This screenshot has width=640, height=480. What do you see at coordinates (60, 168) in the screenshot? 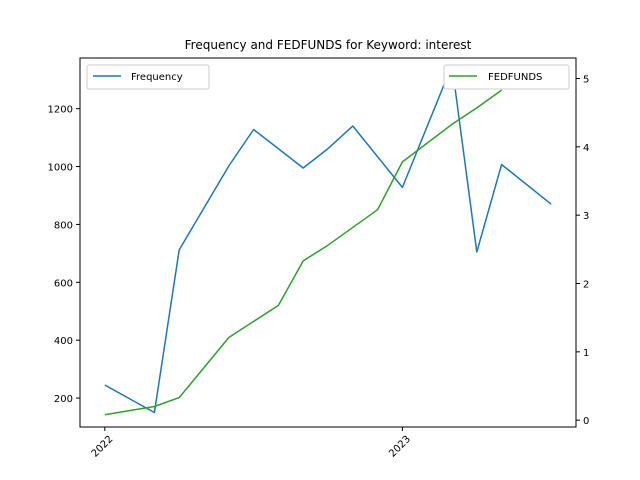
I see `left-y-tick-label: 1000` at bounding box center [60, 168].